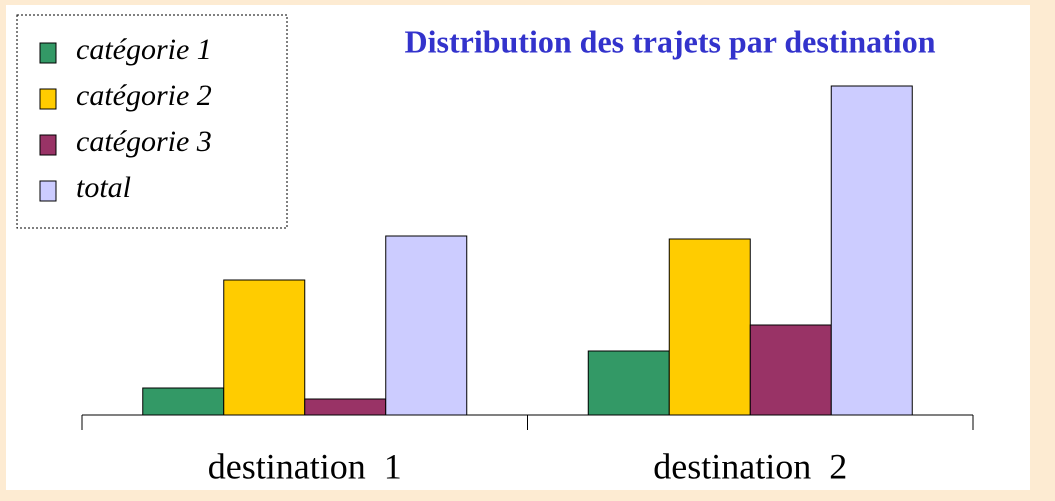  I want to click on legend-label: catégorie 3, so click(144, 141).